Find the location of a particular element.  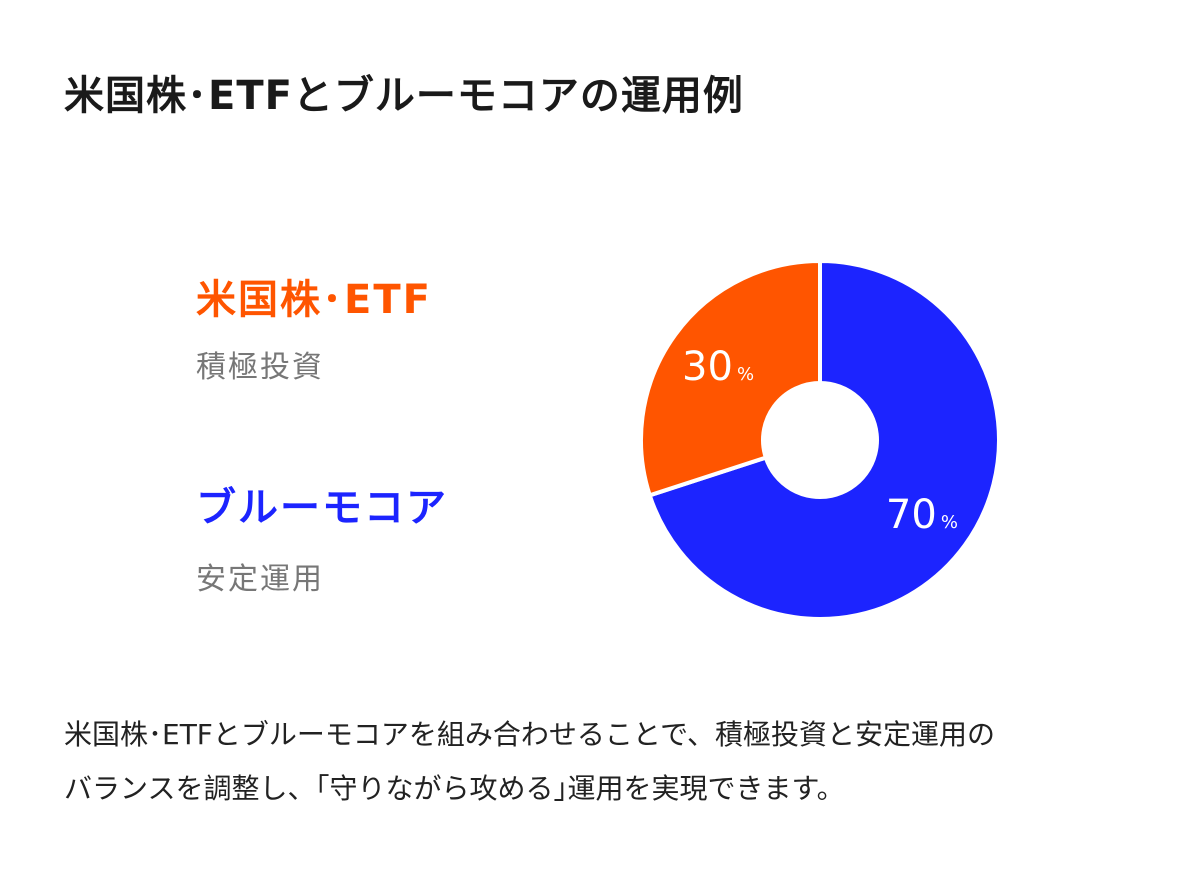

donut-label-blumo-core: 70% is located at coordinates (922, 515).